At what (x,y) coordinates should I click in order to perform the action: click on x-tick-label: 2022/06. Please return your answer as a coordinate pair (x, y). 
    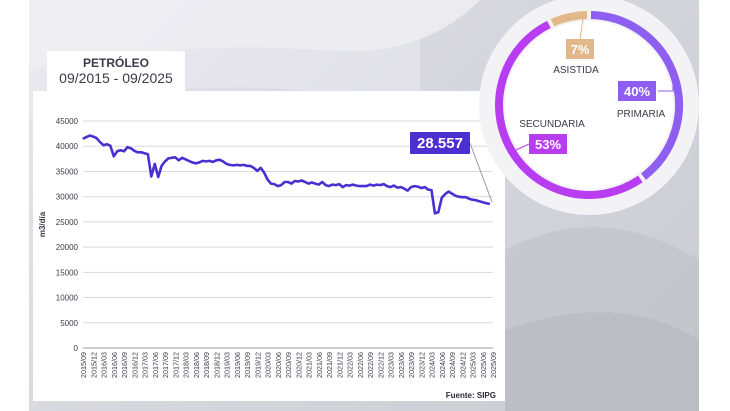
    Looking at the image, I should click on (360, 365).